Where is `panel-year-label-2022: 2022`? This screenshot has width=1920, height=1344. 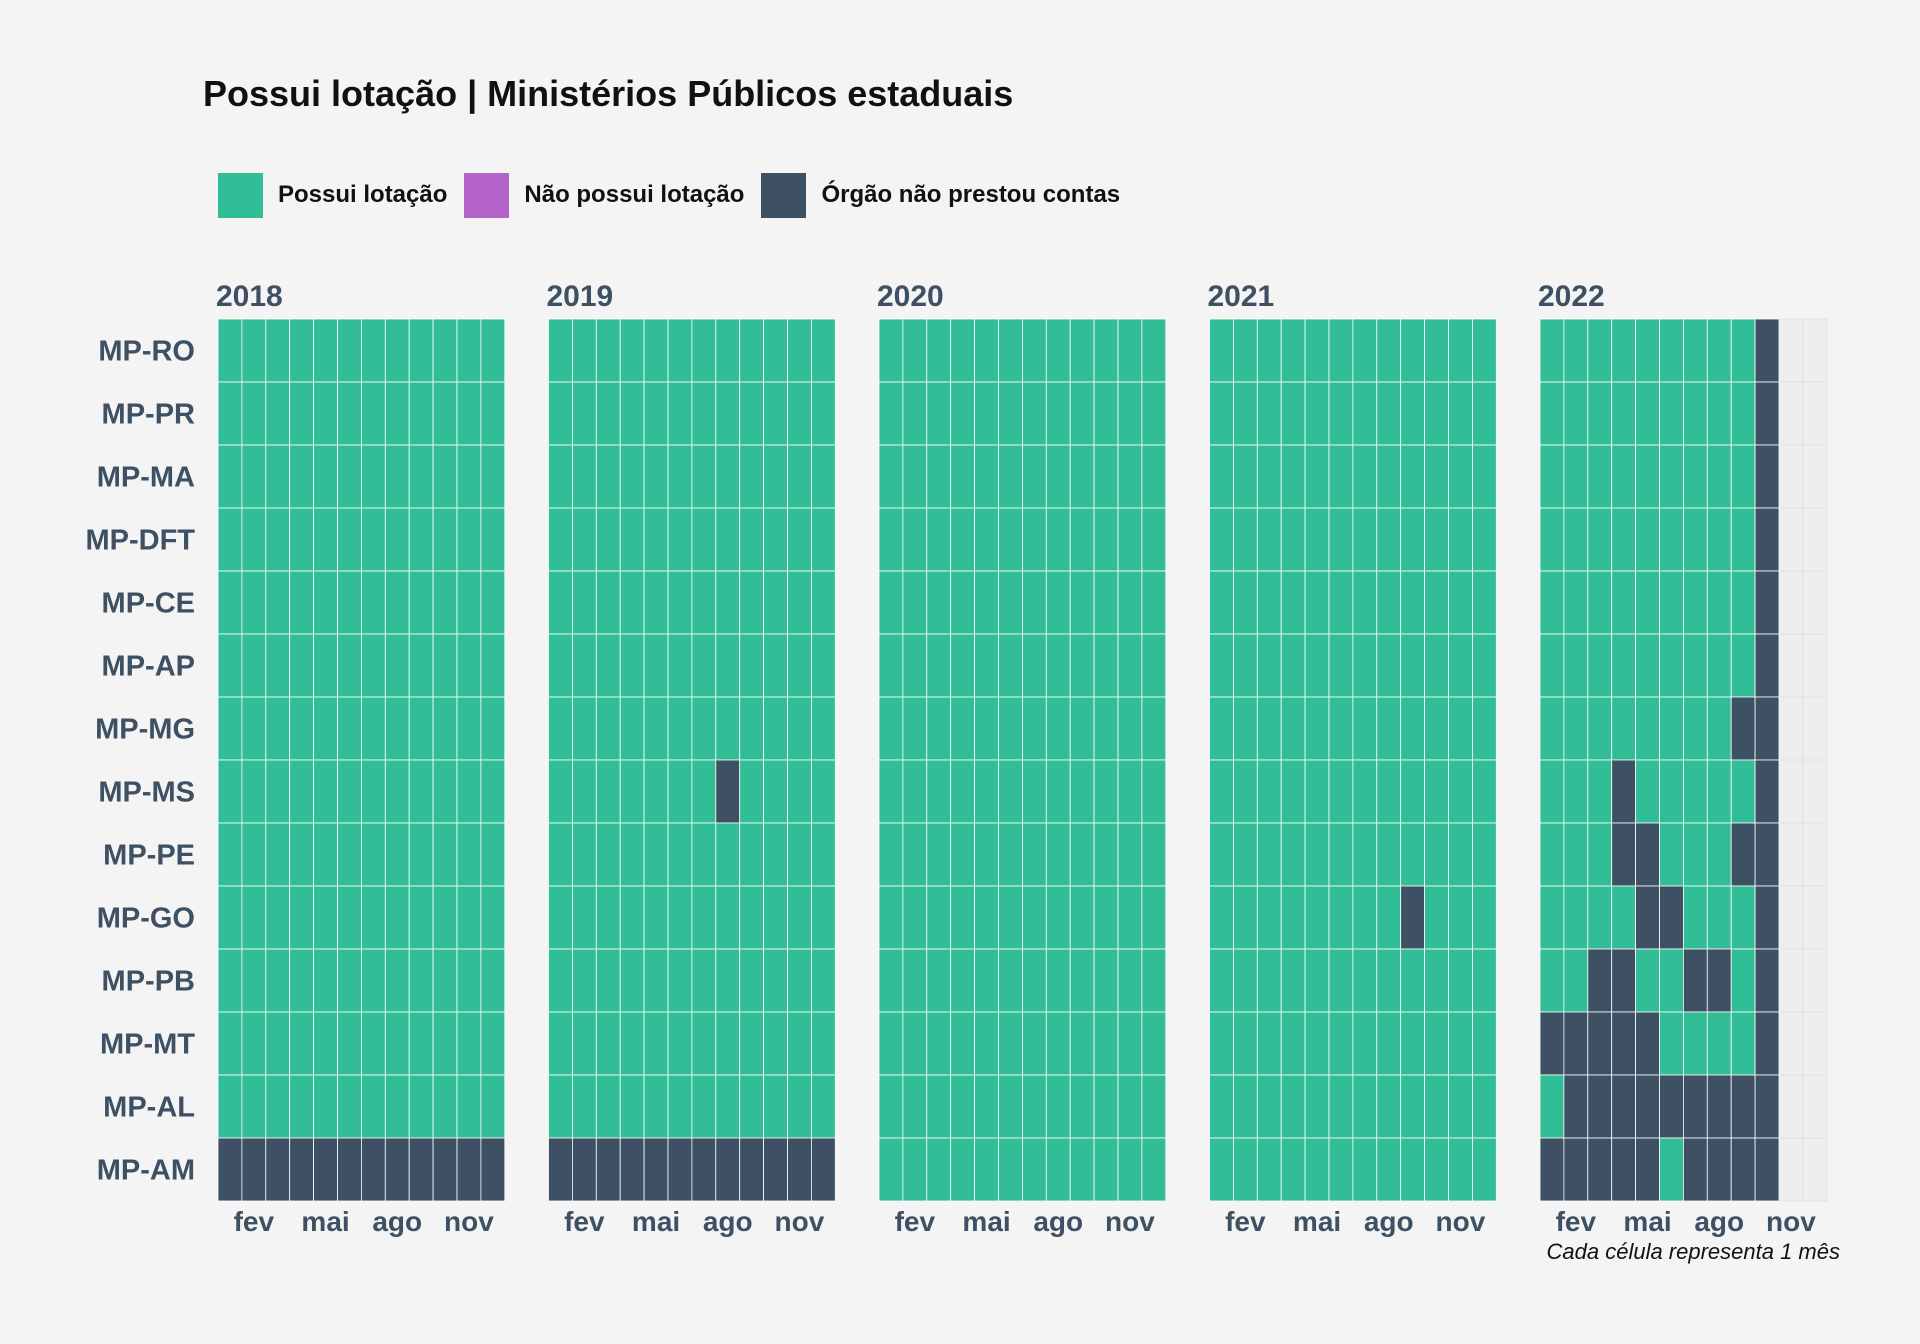 panel-year-label-2022: 2022 is located at coordinates (1571, 296).